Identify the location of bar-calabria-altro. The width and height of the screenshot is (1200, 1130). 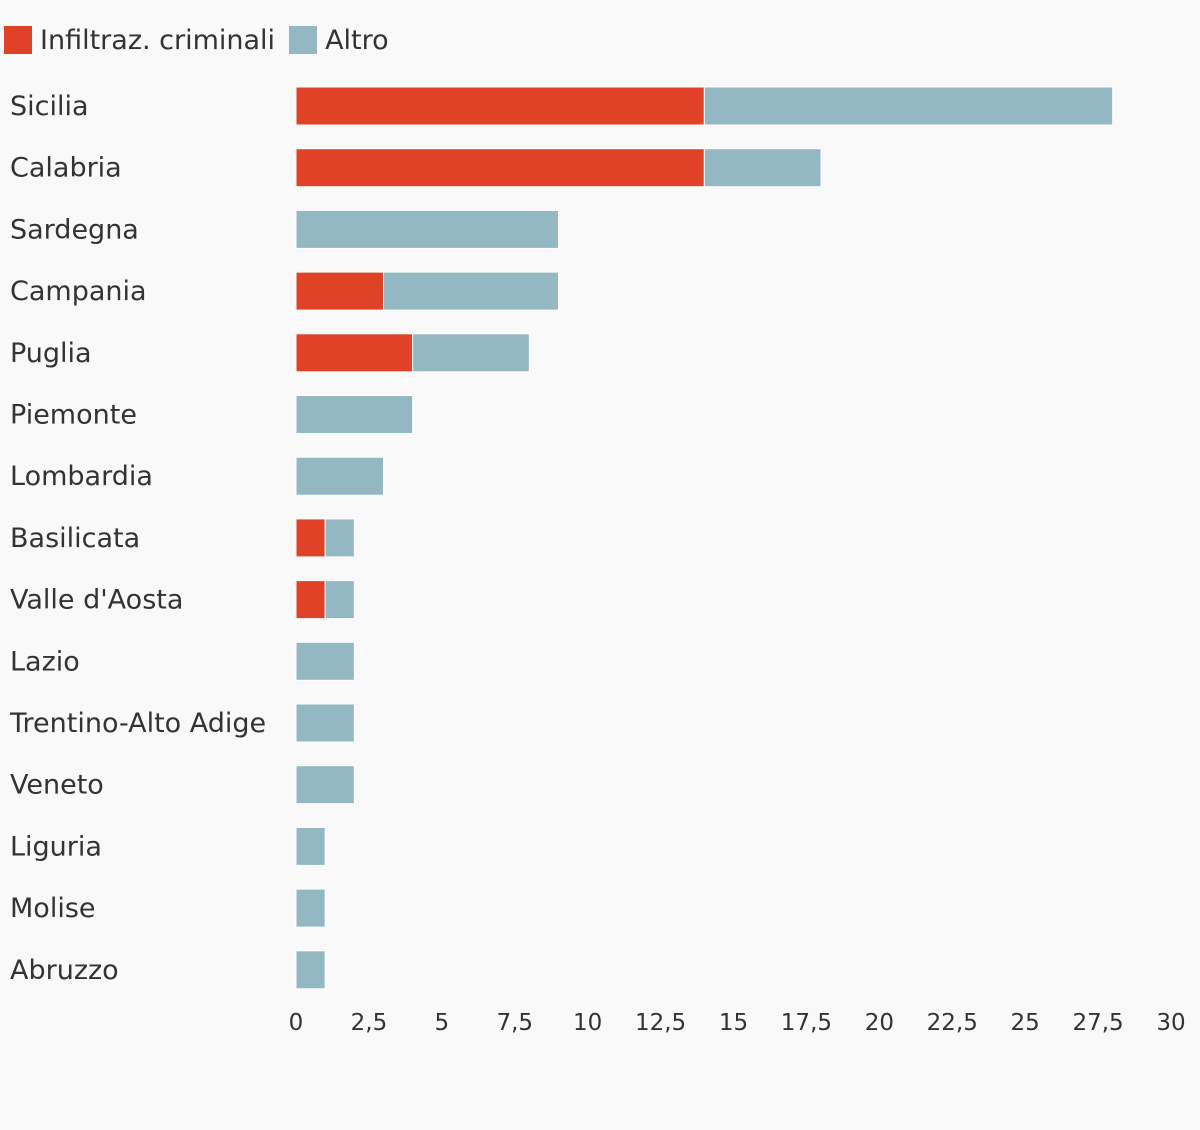
(762, 168).